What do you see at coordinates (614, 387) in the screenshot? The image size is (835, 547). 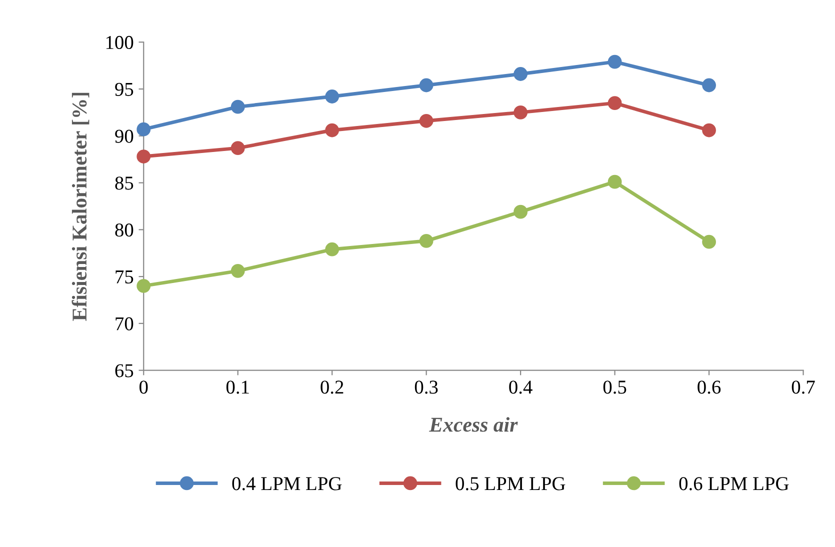 I see `x-tick-label: 0.5` at bounding box center [614, 387].